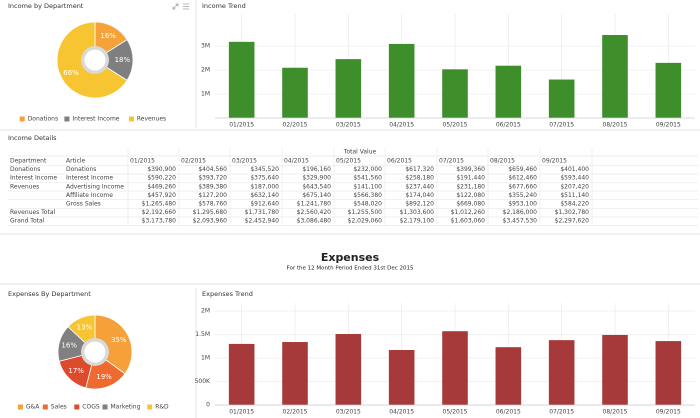 The height and width of the screenshot is (418, 700). Describe the element at coordinates (85, 328) in the screenshot. I see `slice-label: 13%` at that location.